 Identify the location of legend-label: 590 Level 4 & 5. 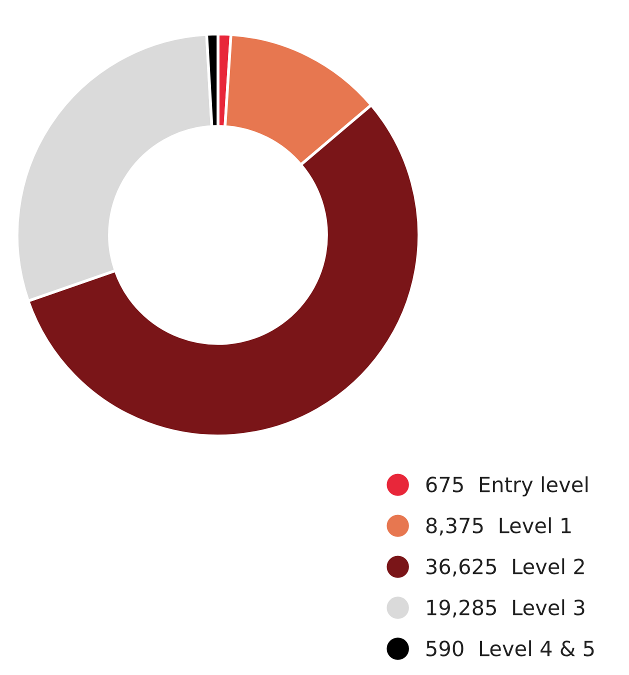
(510, 648).